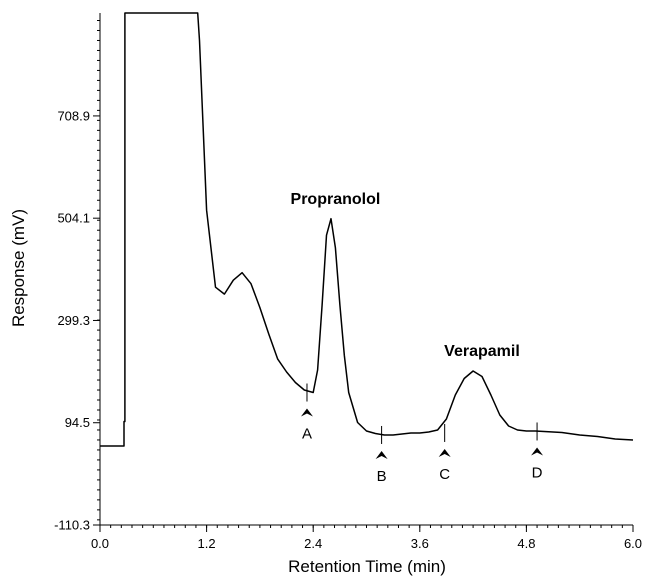 The image size is (648, 579). I want to click on y-tick-label: 504.1, so click(73, 218).